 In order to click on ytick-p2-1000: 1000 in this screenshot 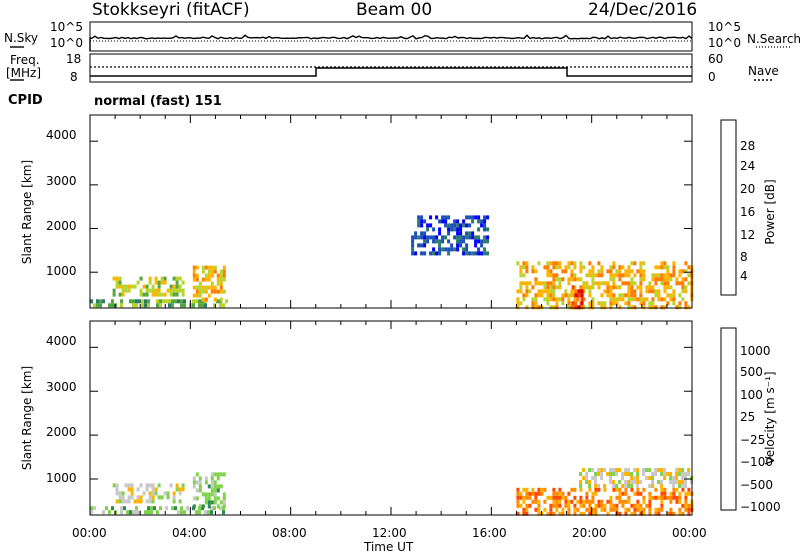, I will do `click(61, 478)`.